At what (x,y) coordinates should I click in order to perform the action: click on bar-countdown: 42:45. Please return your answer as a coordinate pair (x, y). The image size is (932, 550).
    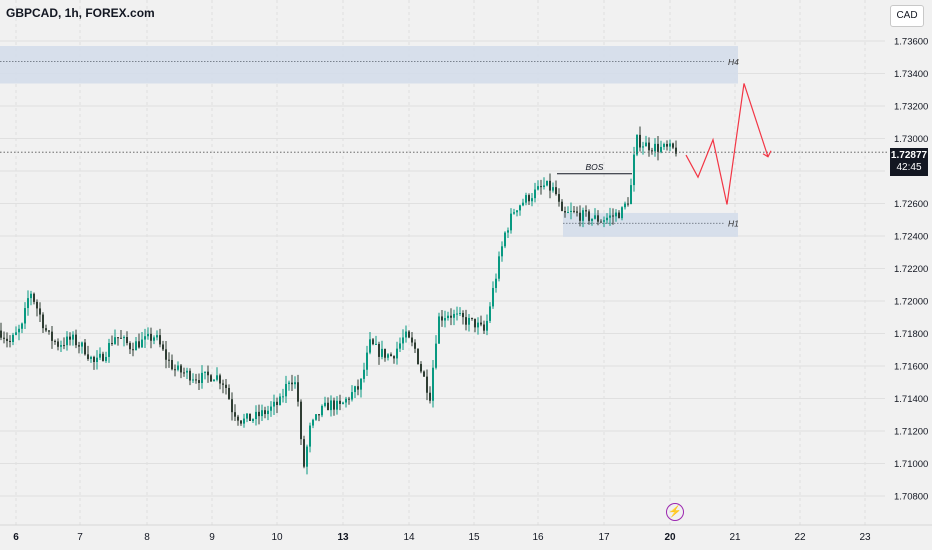
    Looking at the image, I should click on (909, 167).